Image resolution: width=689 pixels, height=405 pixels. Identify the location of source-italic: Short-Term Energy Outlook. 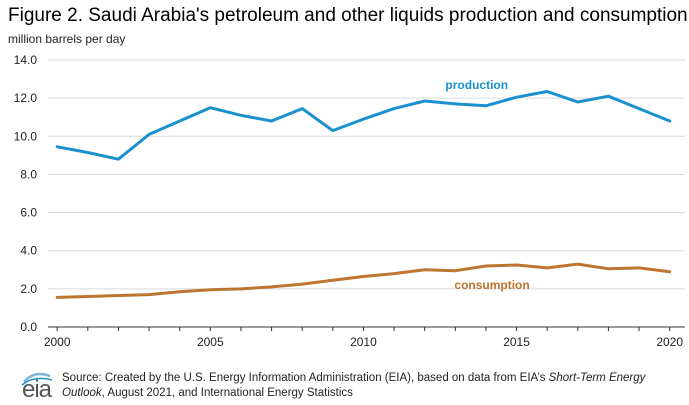
(354, 385).